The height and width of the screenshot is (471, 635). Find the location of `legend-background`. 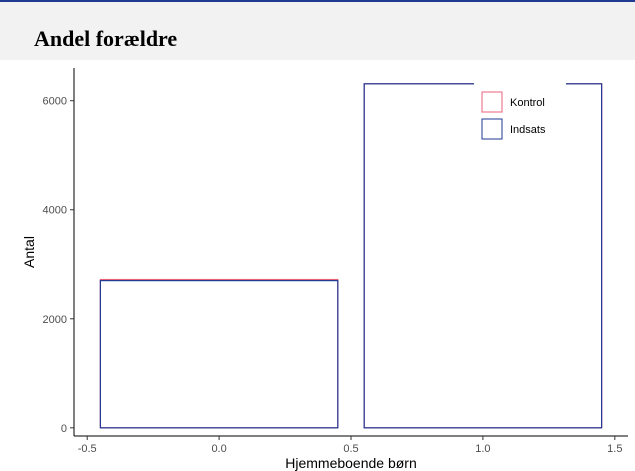

legend-background is located at coordinates (520, 114).